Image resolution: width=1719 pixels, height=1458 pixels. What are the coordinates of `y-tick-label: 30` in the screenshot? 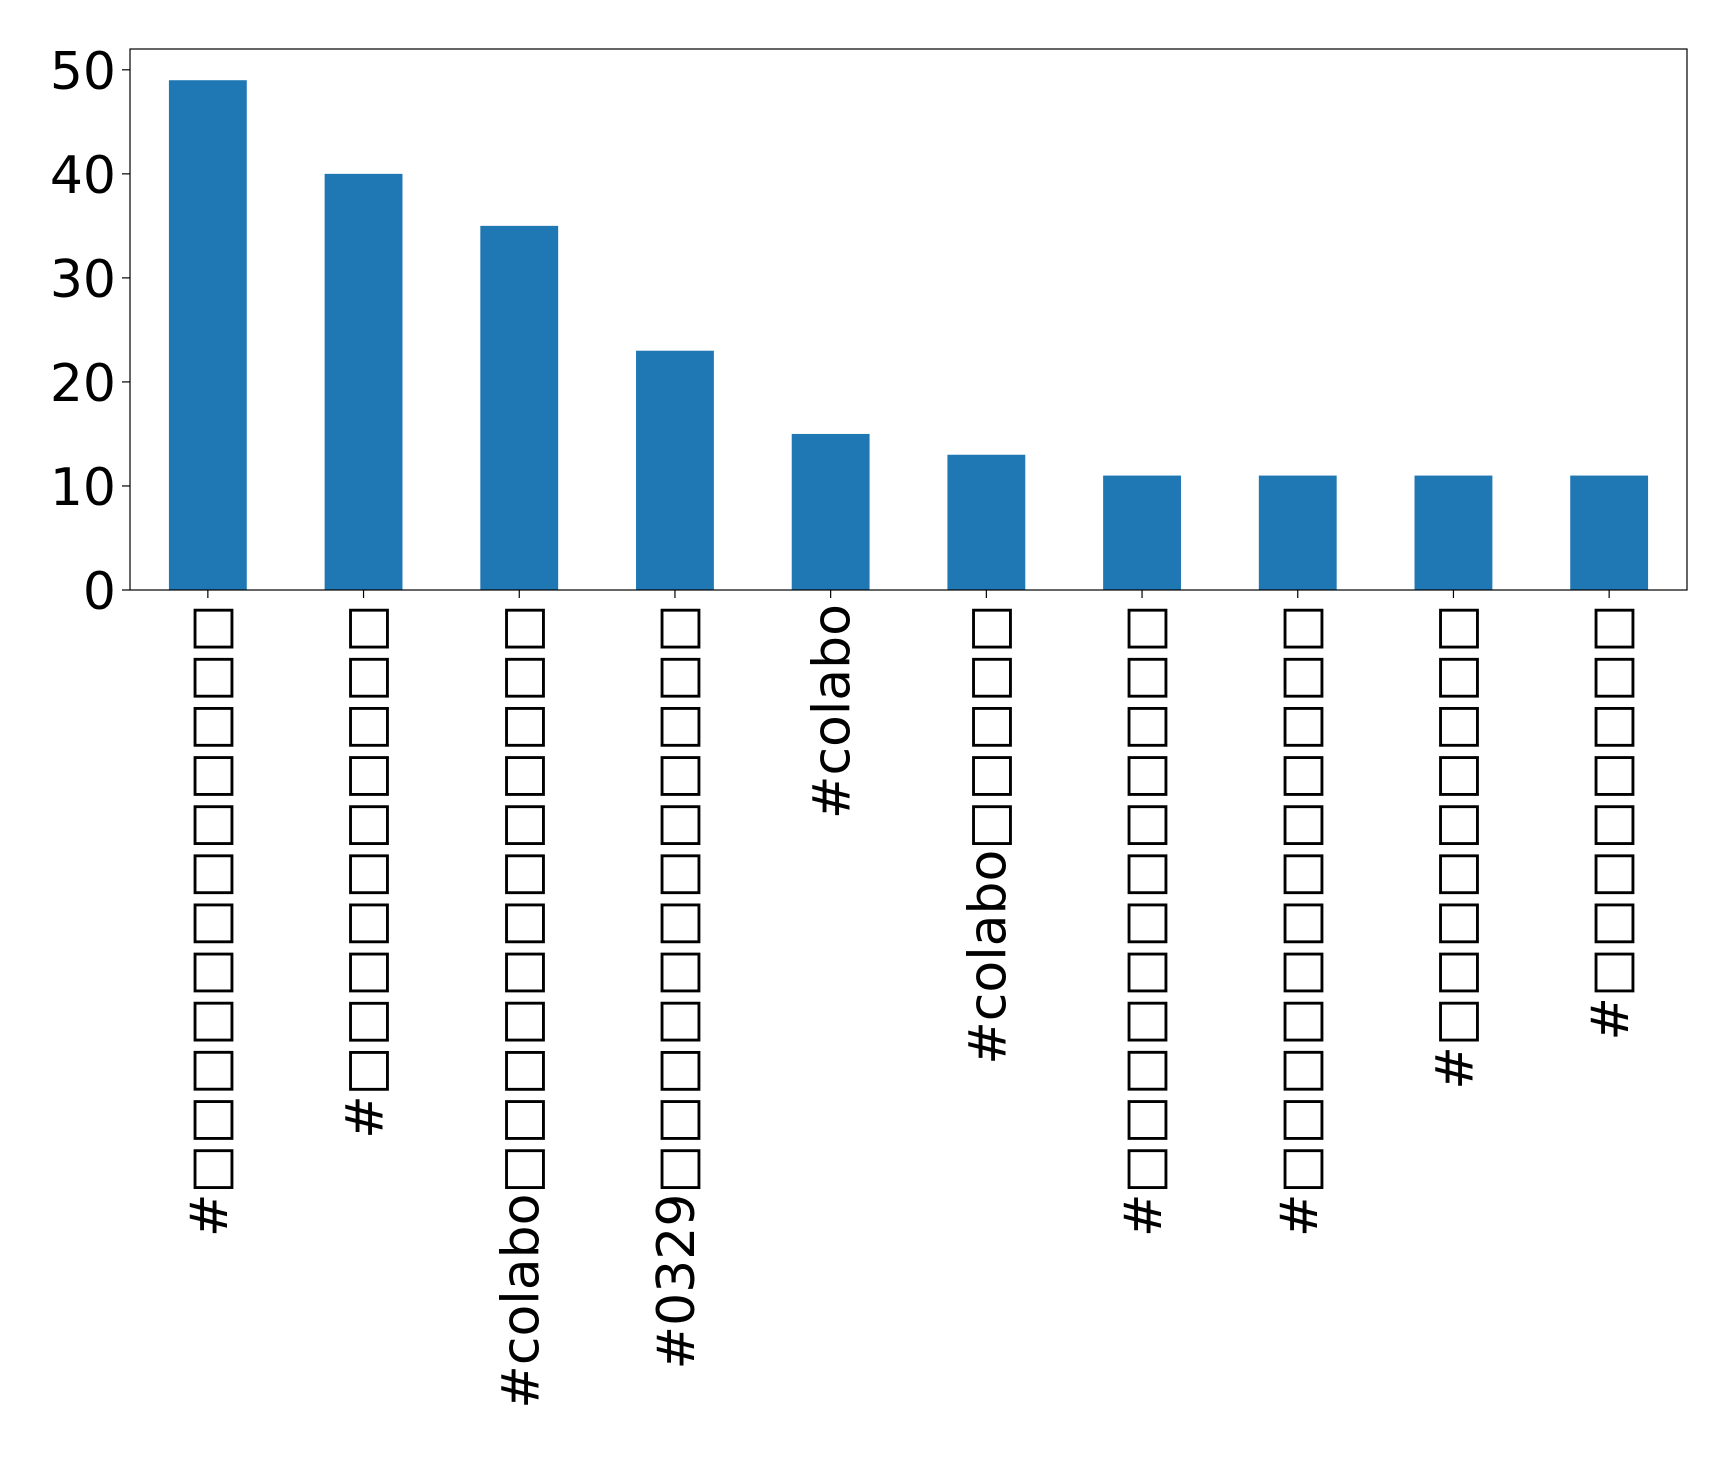 It's located at (83, 280).